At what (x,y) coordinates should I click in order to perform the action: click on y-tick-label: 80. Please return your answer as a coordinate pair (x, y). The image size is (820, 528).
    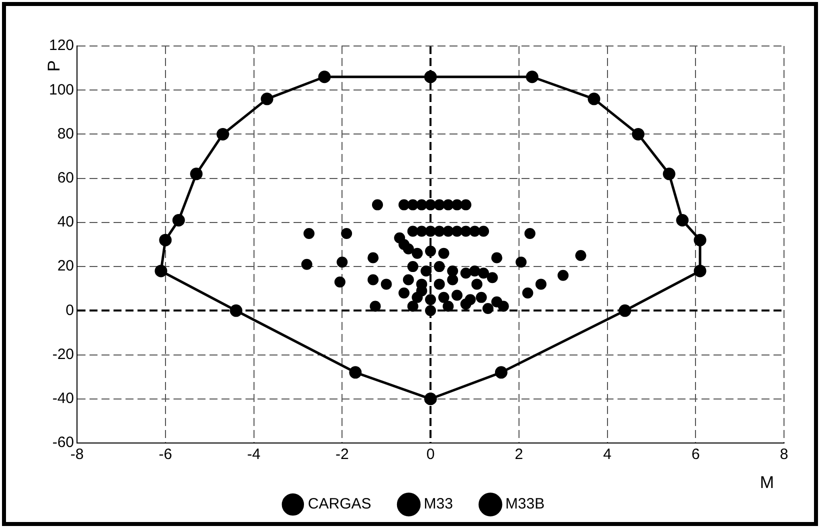
    Looking at the image, I should click on (65, 133).